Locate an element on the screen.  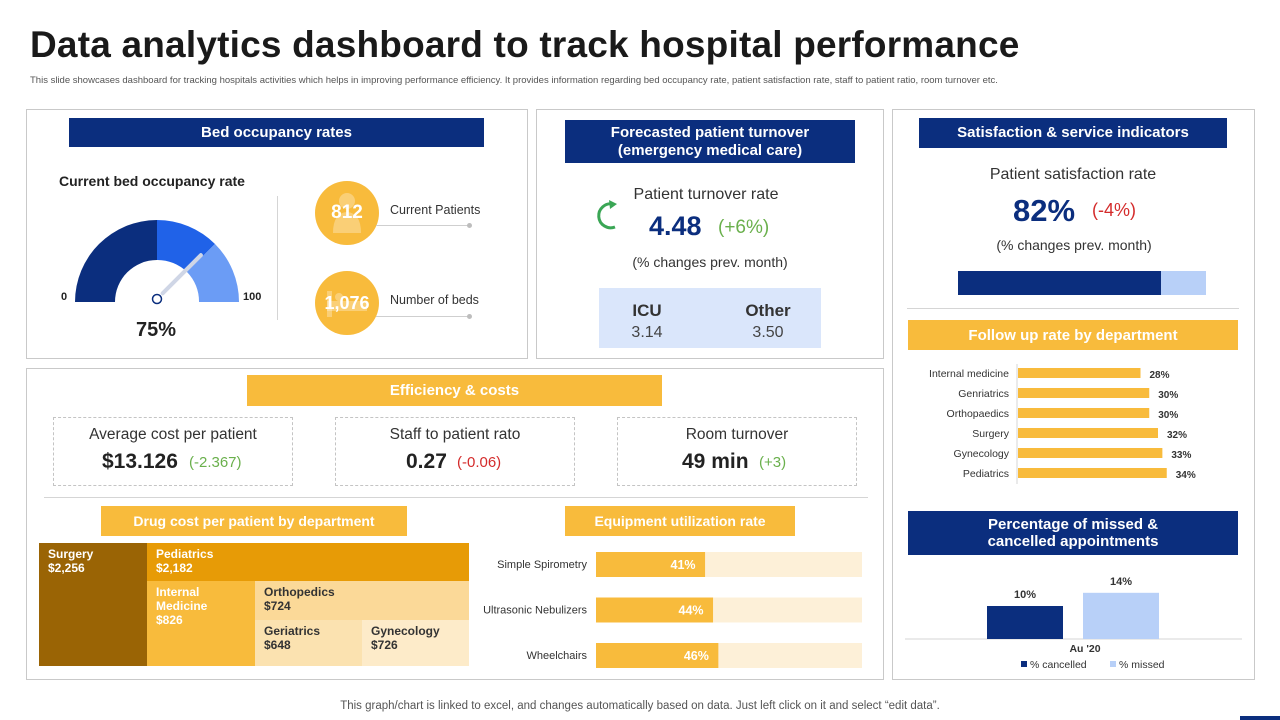
treemap-cell-gynecology: Gynecology $726 is located at coordinates (415, 643).